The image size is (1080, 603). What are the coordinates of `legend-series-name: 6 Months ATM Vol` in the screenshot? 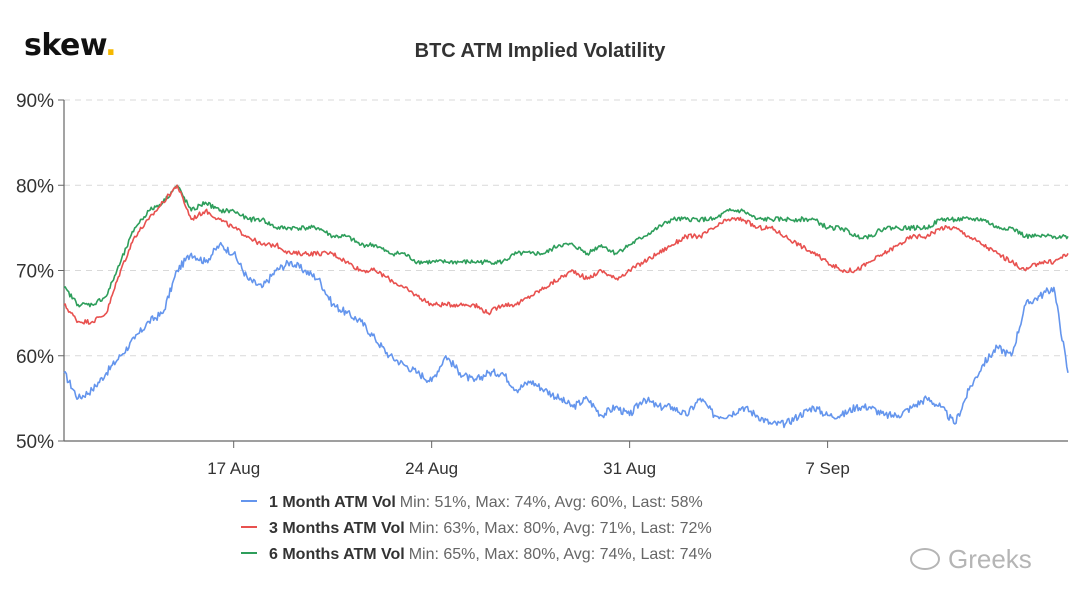 It's located at (337, 554).